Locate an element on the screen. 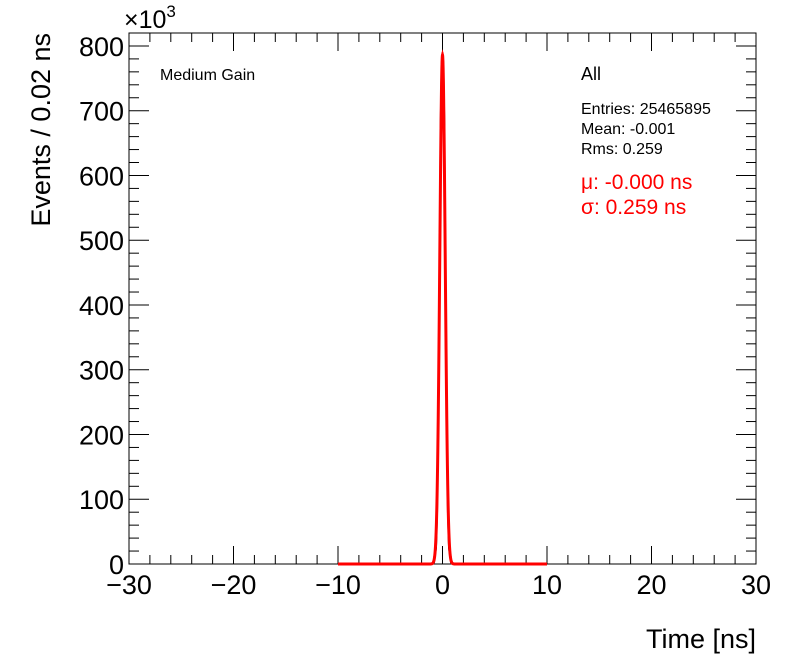 Image resolution: width=796 pixels, height=672 pixels. x-axis-label: Time [ns] is located at coordinates (701, 639).